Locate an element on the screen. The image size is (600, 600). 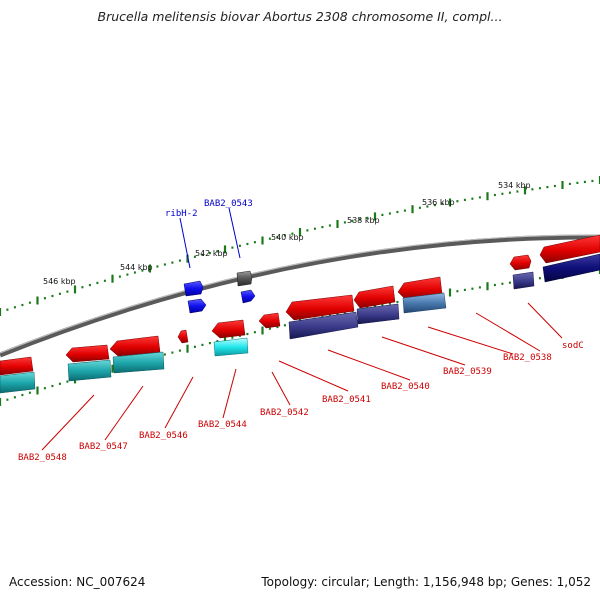
tick-label-540: 540 kbp is located at coordinates (287, 237).